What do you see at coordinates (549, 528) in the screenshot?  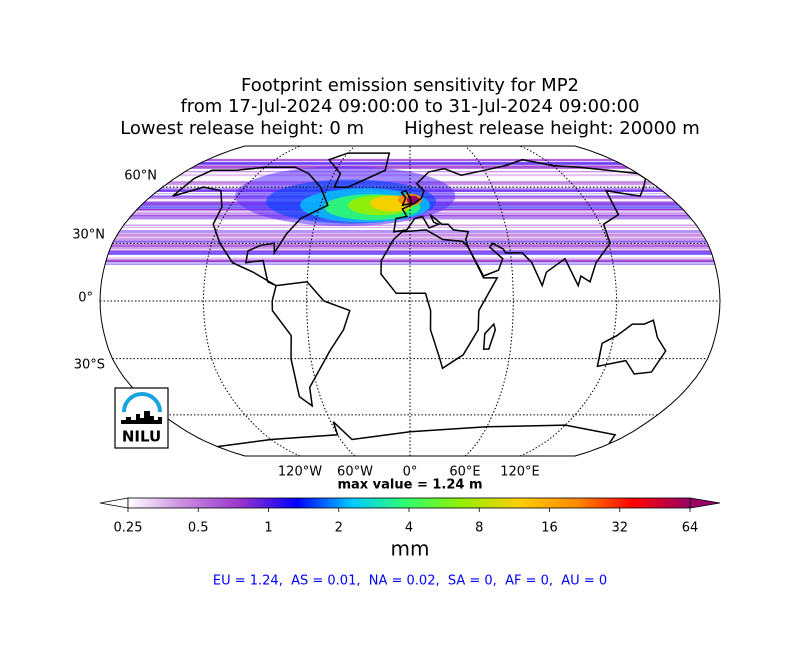 I see `colorbar-tick-label: 16` at bounding box center [549, 528].